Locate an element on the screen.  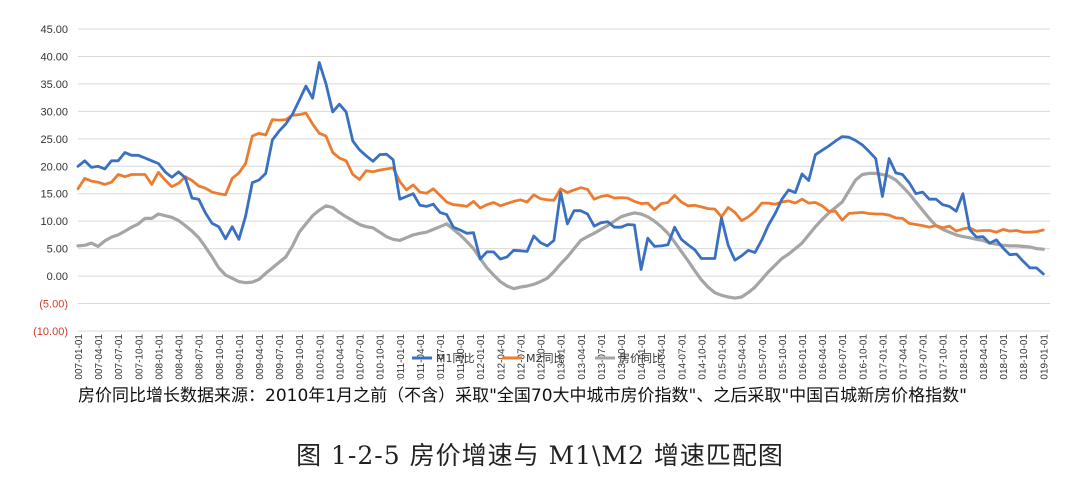
x-tick-label: 2013-01-01 is located at coordinates (562, 357).